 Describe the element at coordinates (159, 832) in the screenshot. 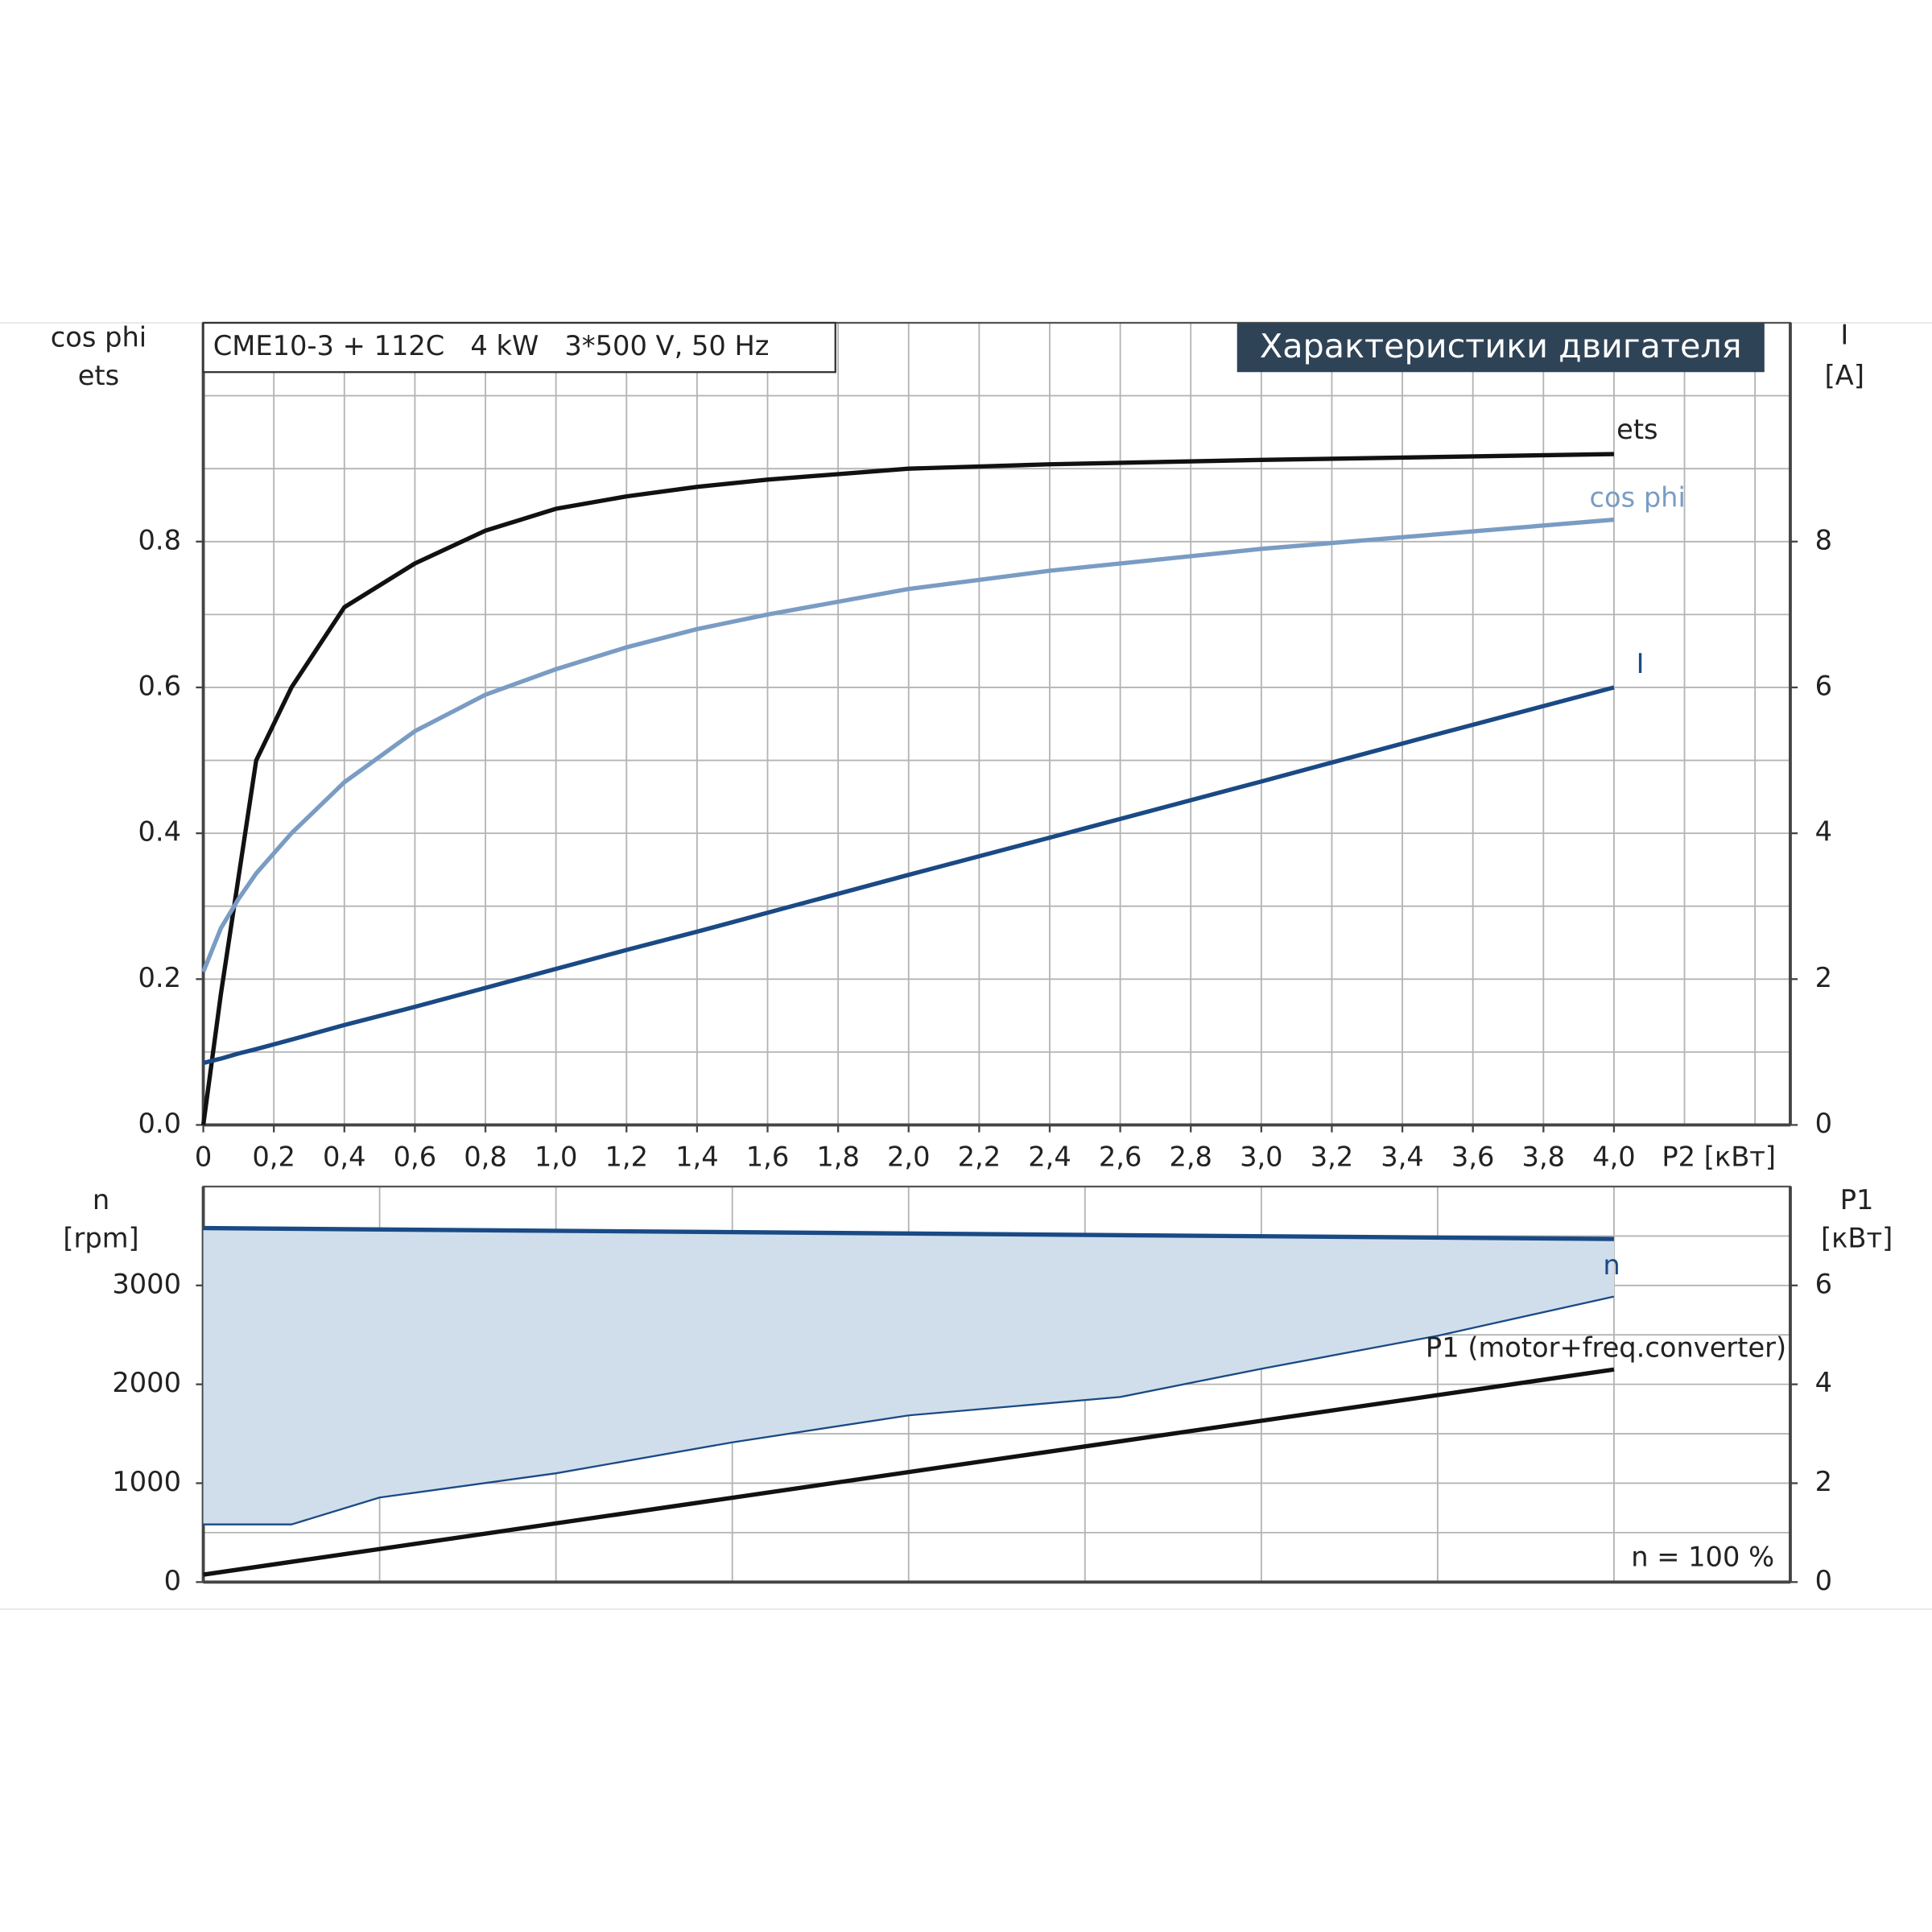

I see `y-tick-label: 0.4` at that location.